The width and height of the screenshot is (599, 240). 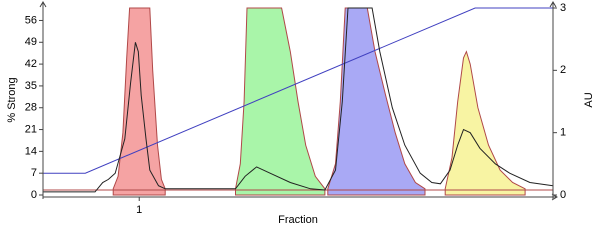 I want to click on y2-tick-label: 2, so click(x=563, y=70).